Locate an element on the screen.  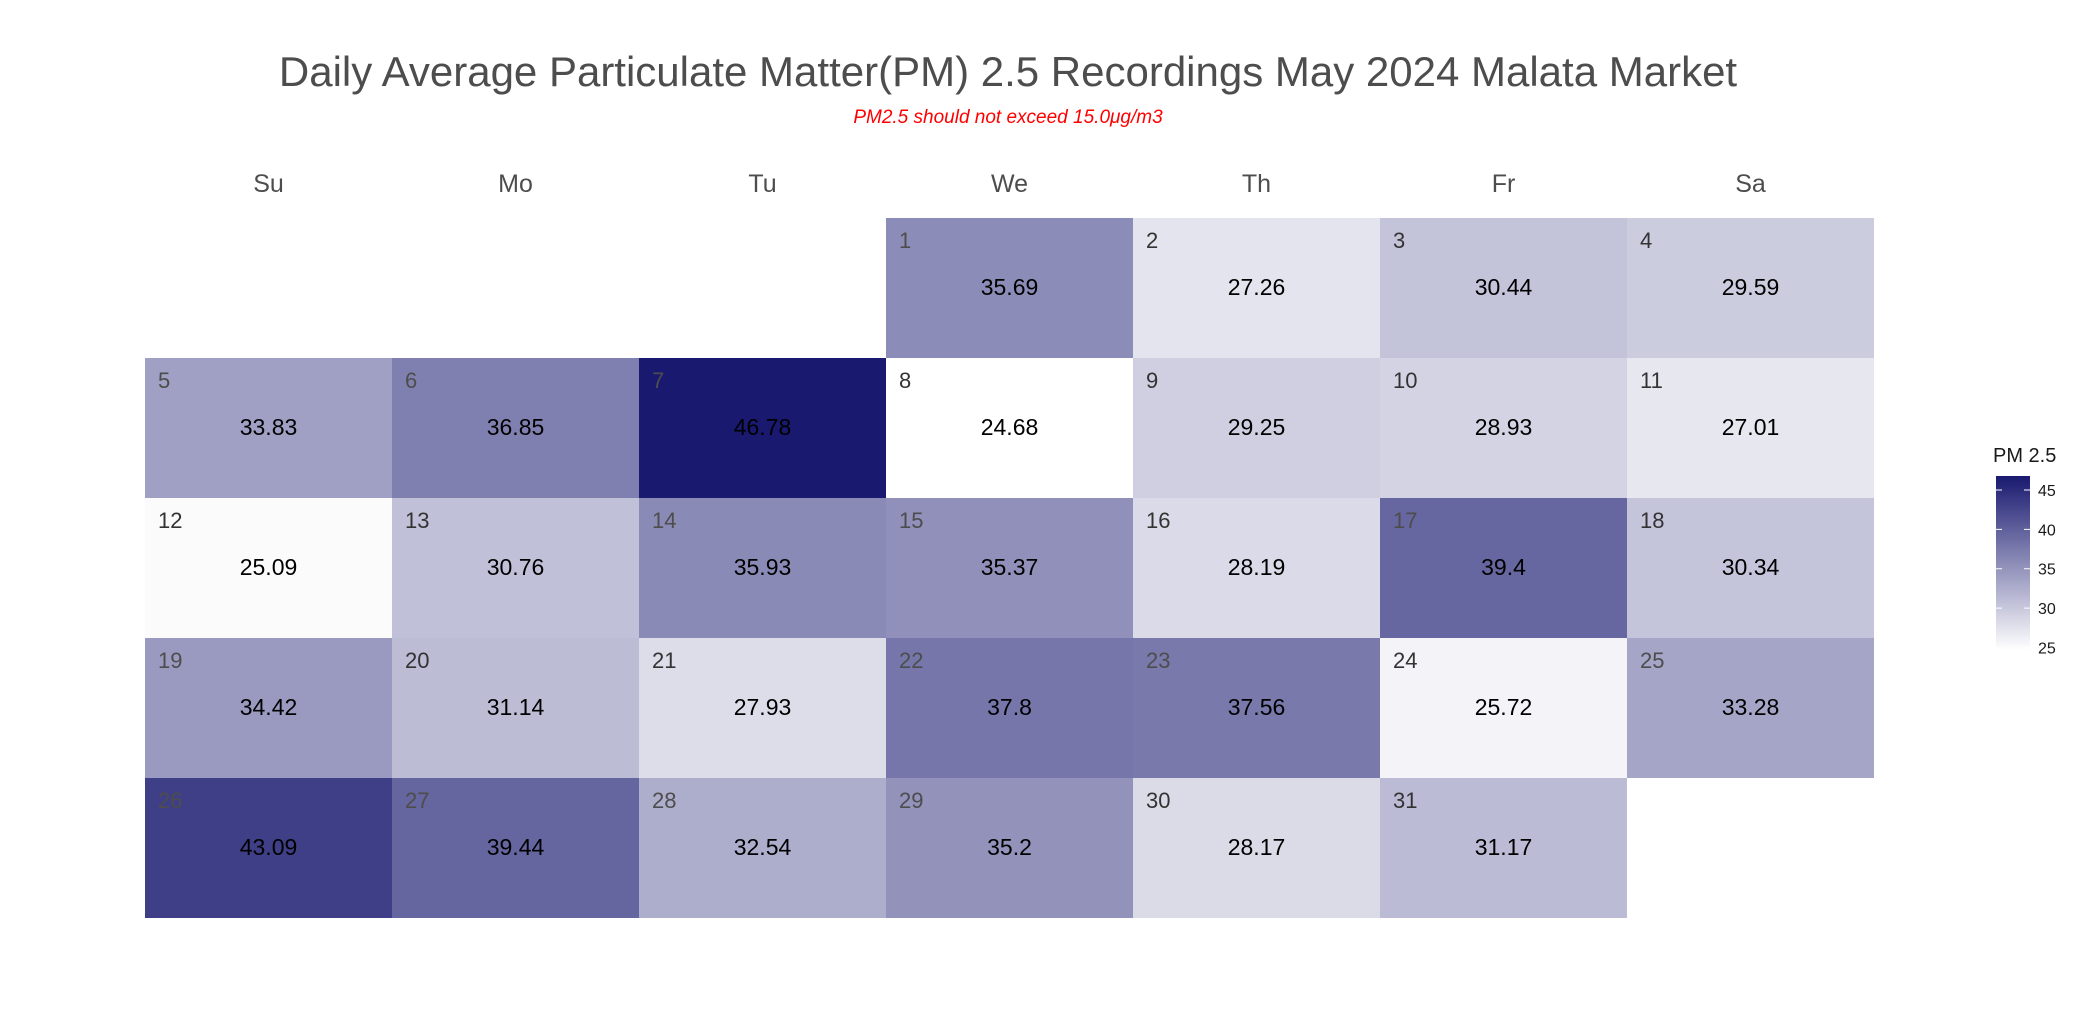
value-label: 35.69 is located at coordinates (1010, 287).